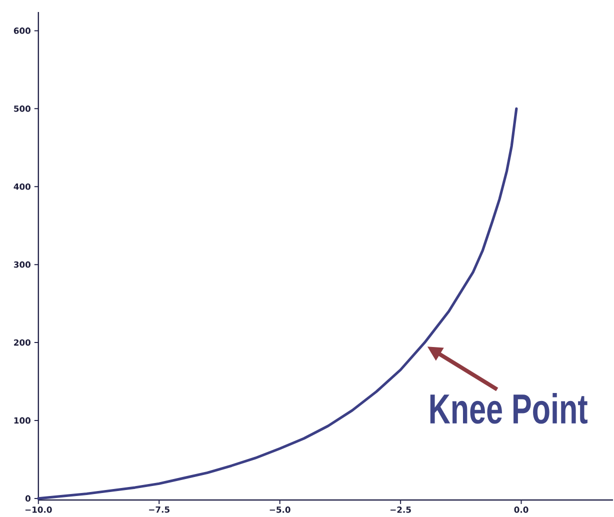 This screenshot has width=614, height=517. I want to click on annotation: Knee Point, so click(509, 408).